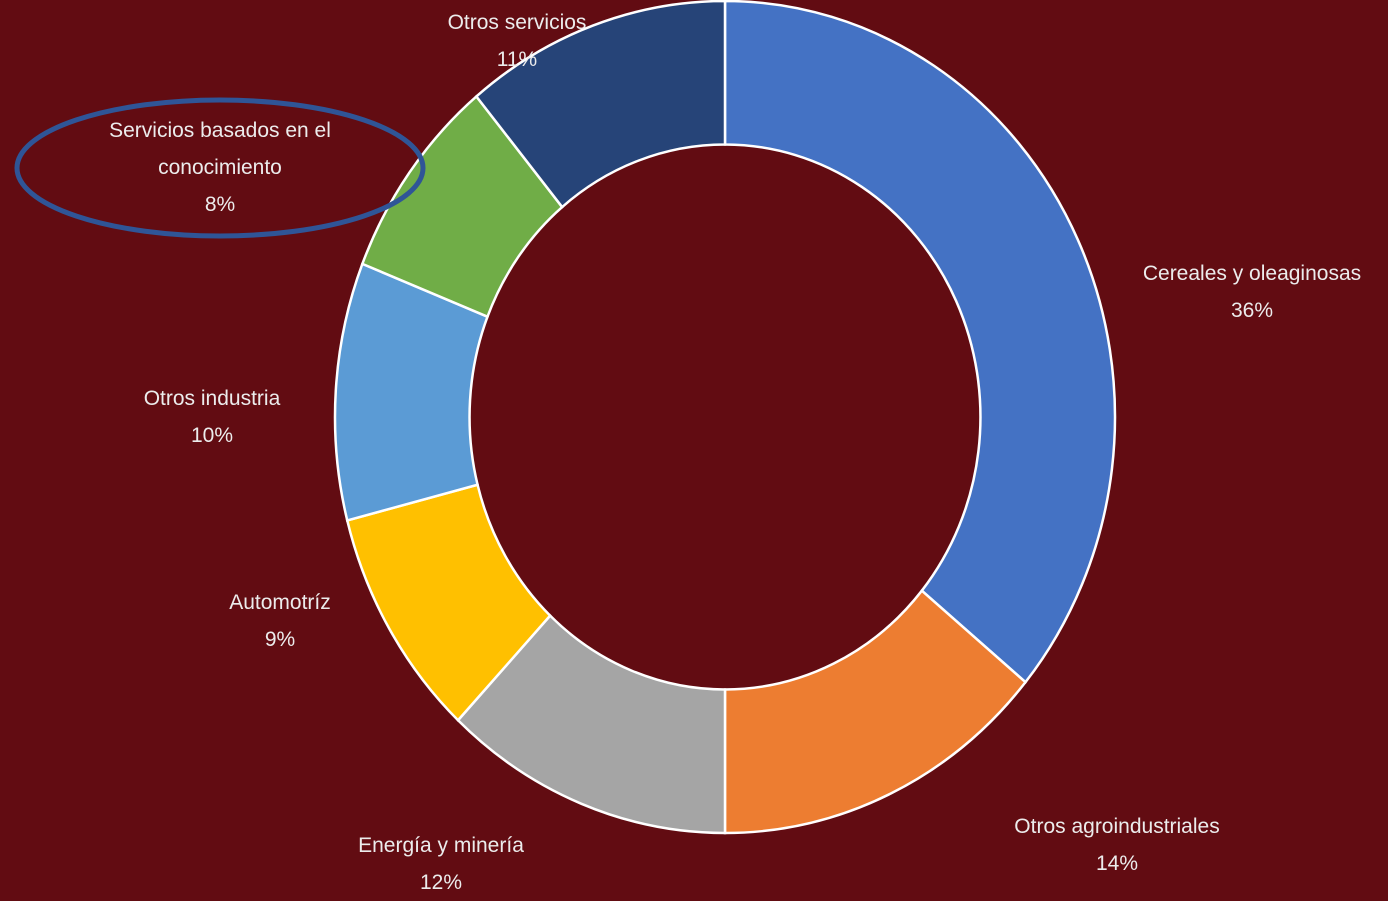 The image size is (1388, 901). What do you see at coordinates (280, 621) in the screenshot?
I see `slice-label: Automotríz 9%` at bounding box center [280, 621].